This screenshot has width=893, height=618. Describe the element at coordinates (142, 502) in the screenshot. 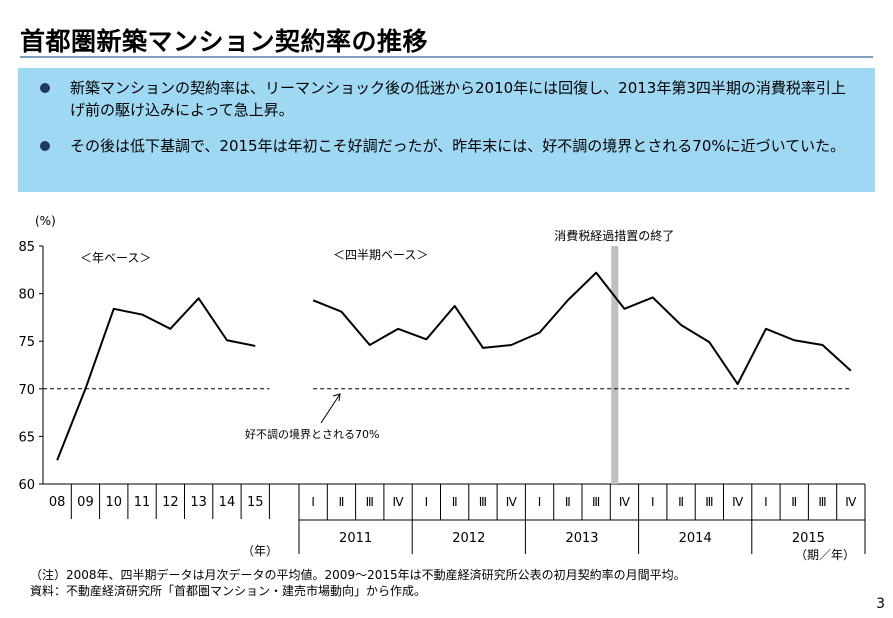

I see `annual-tick-label: 11` at that location.